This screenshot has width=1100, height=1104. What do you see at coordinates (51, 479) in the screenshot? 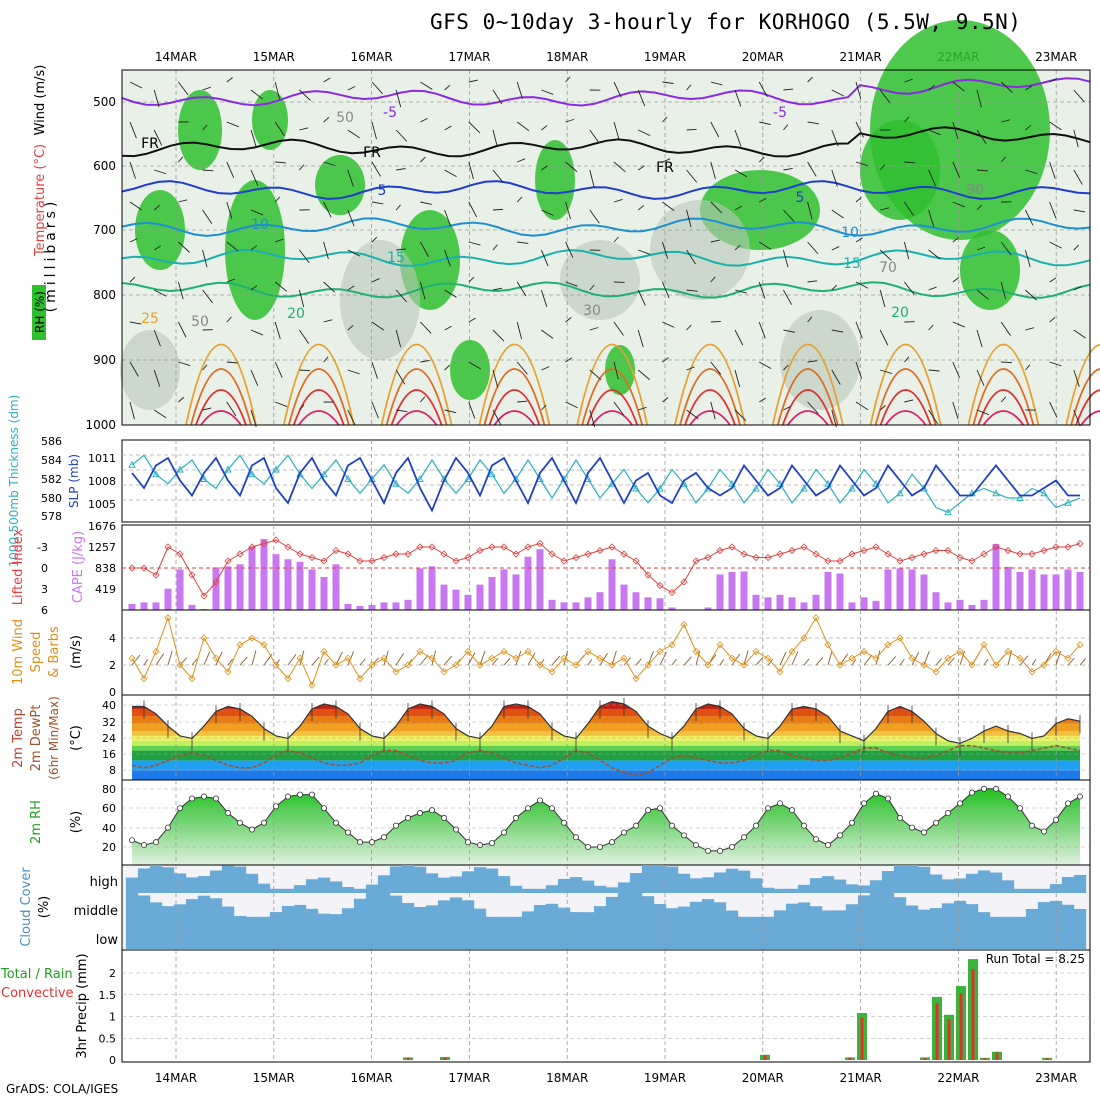
I see `thickness-tick: 582` at bounding box center [51, 479].